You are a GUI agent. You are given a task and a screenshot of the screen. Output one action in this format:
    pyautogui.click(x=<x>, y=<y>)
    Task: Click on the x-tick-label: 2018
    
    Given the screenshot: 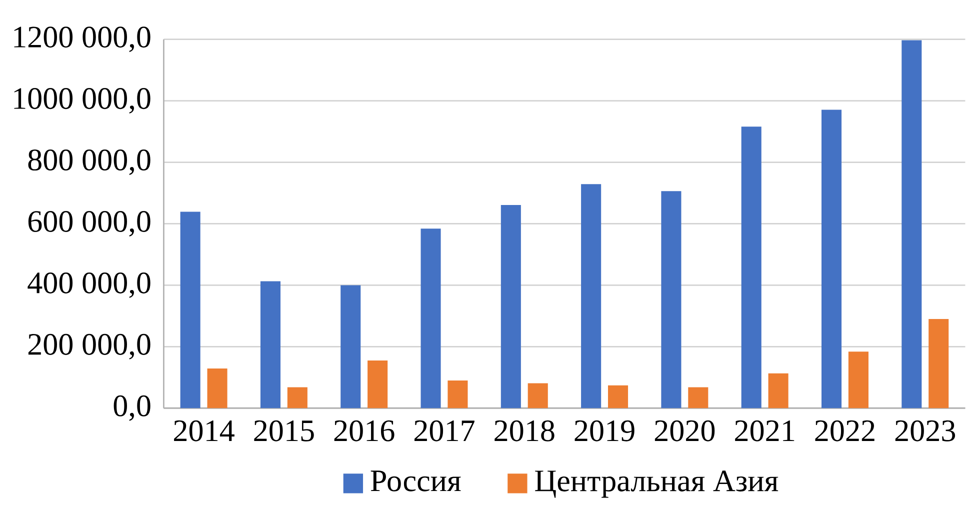 What is the action you would take?
    pyautogui.click(x=524, y=431)
    